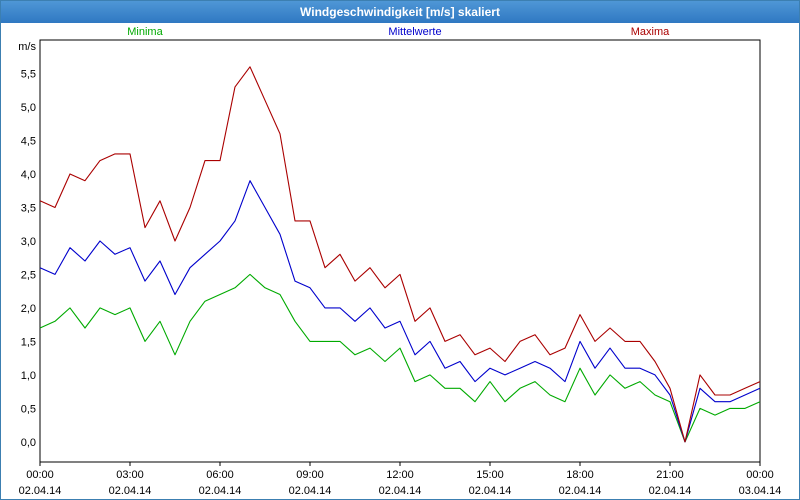 The height and width of the screenshot is (500, 800). I want to click on x-tick-time-label: 06:00, so click(220, 475).